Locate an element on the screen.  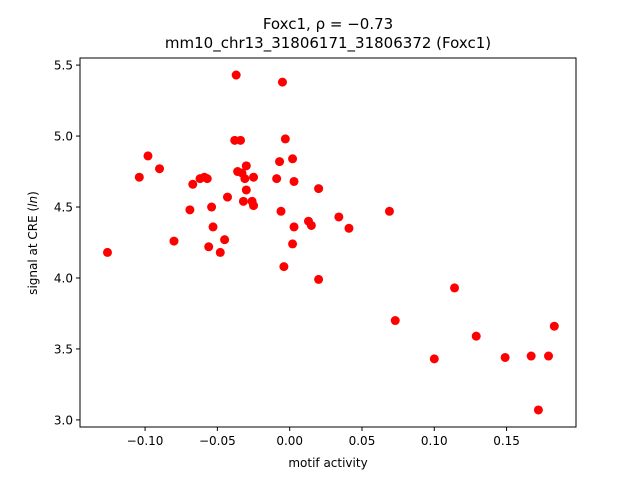
y-axis-label: signal at CRE (ln) is located at coordinates (33, 243).